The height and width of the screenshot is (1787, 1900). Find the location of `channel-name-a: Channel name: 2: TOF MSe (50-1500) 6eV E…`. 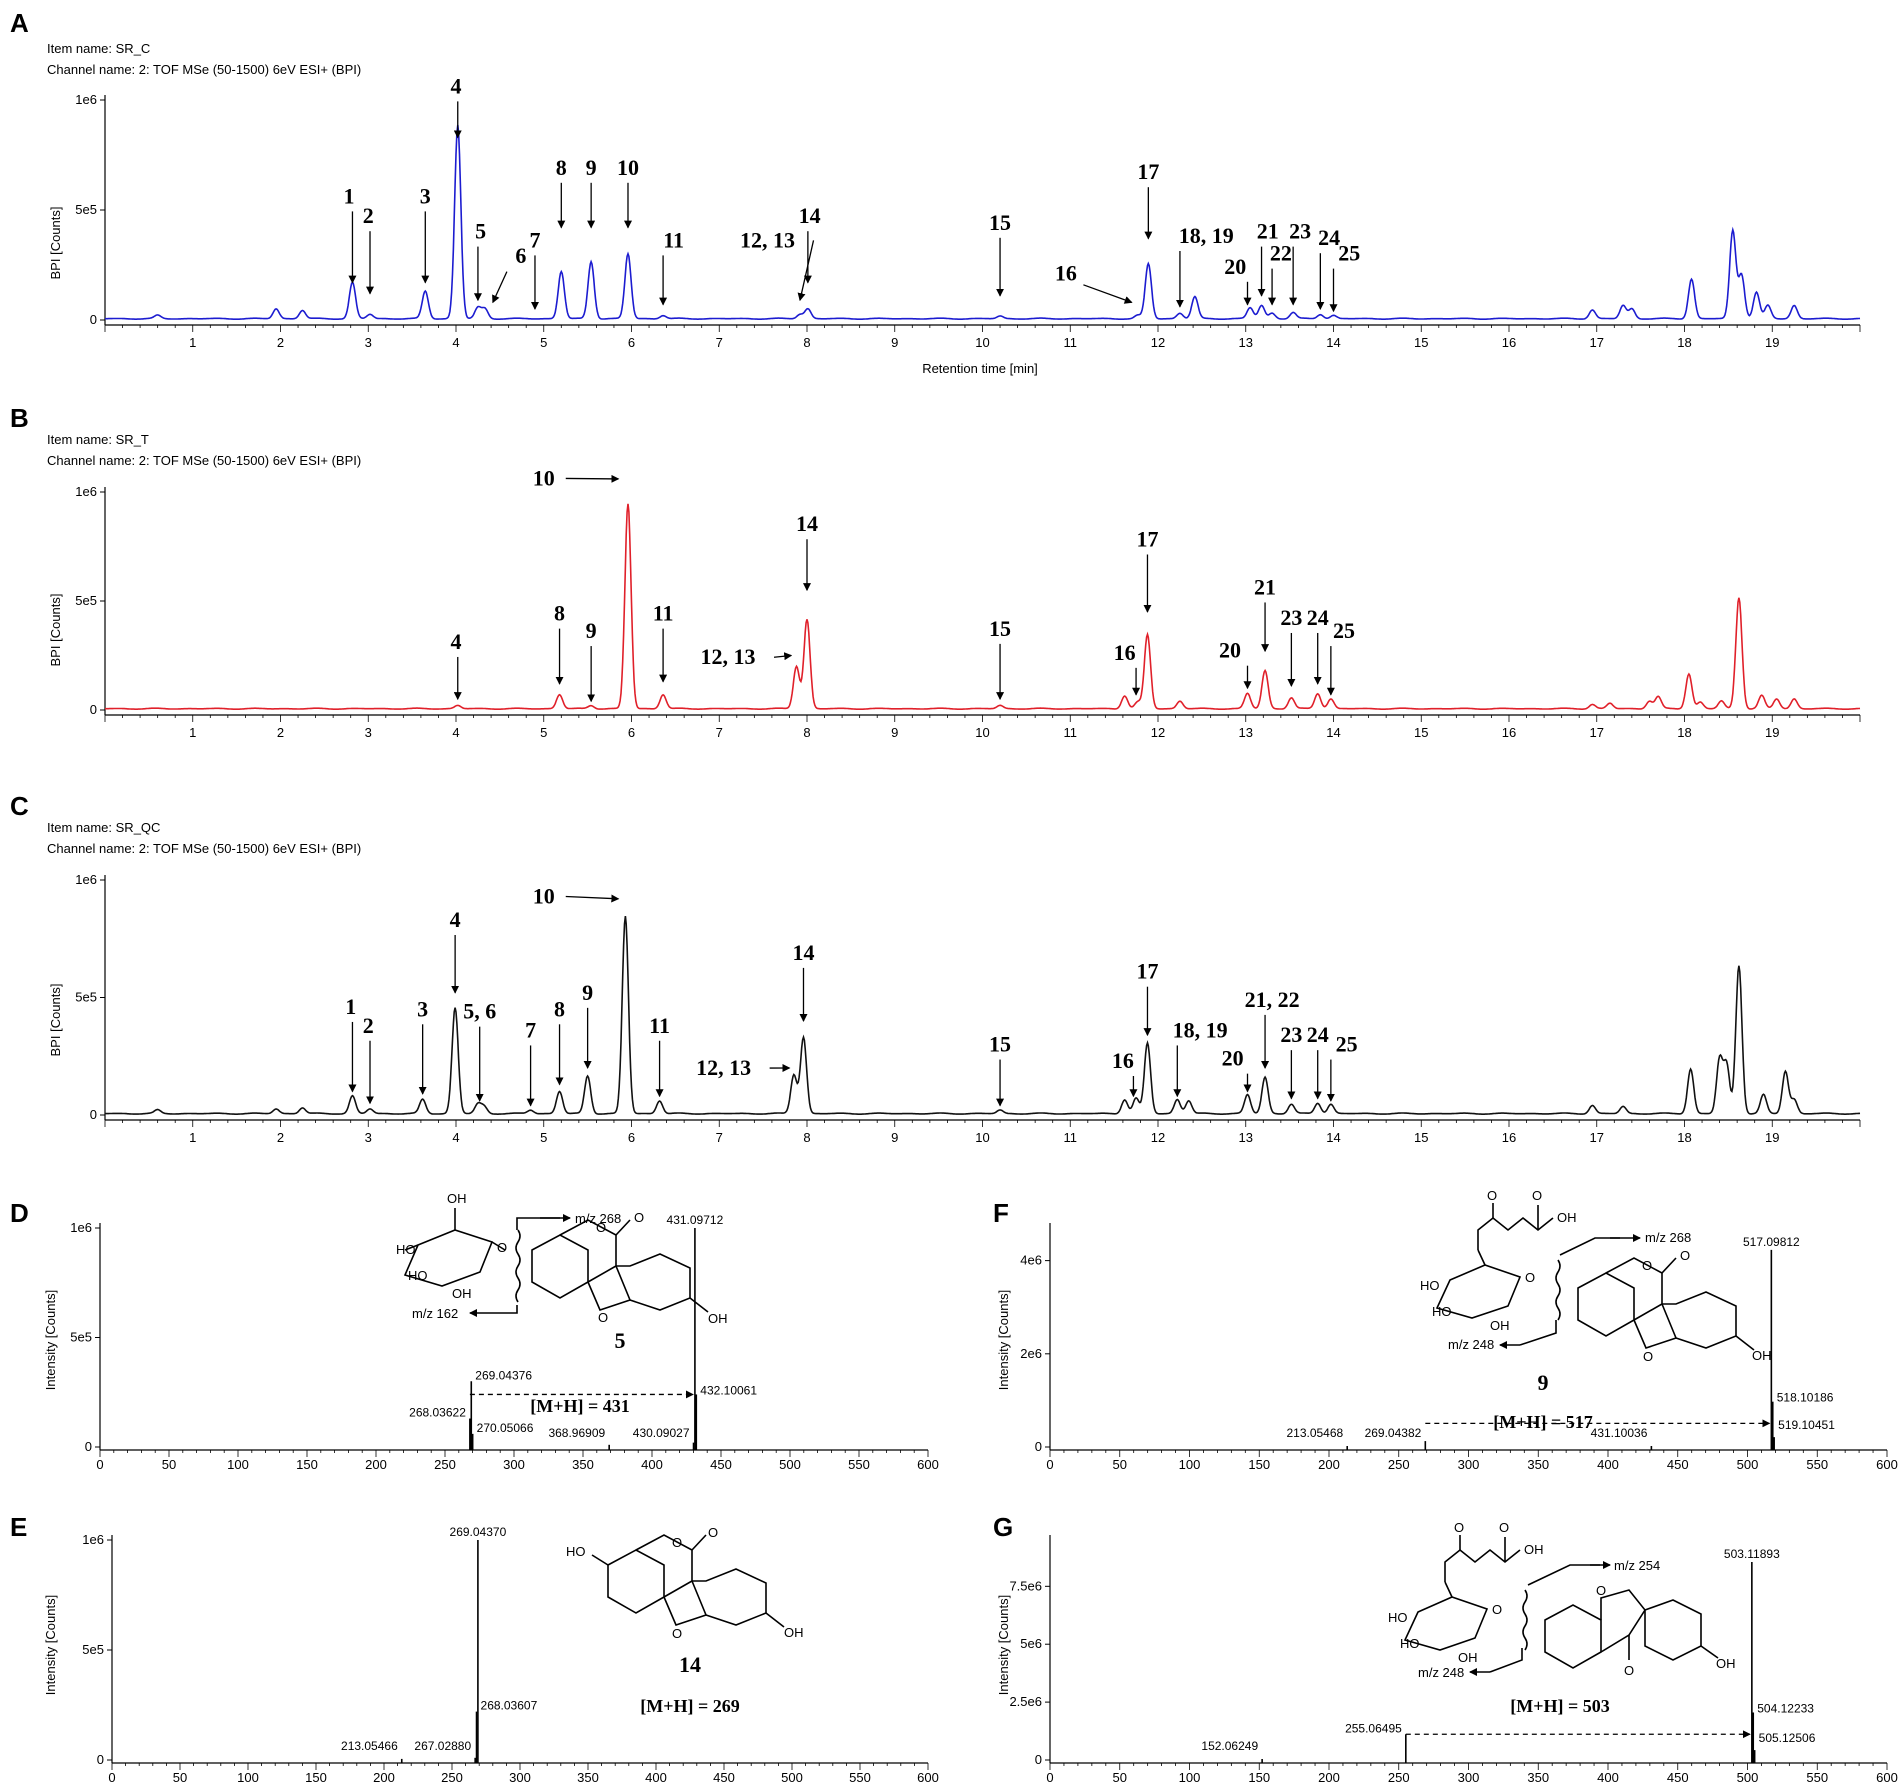

channel-name-a: Channel name: 2: TOF MSe (50-1500) 6eV E… is located at coordinates (204, 69).